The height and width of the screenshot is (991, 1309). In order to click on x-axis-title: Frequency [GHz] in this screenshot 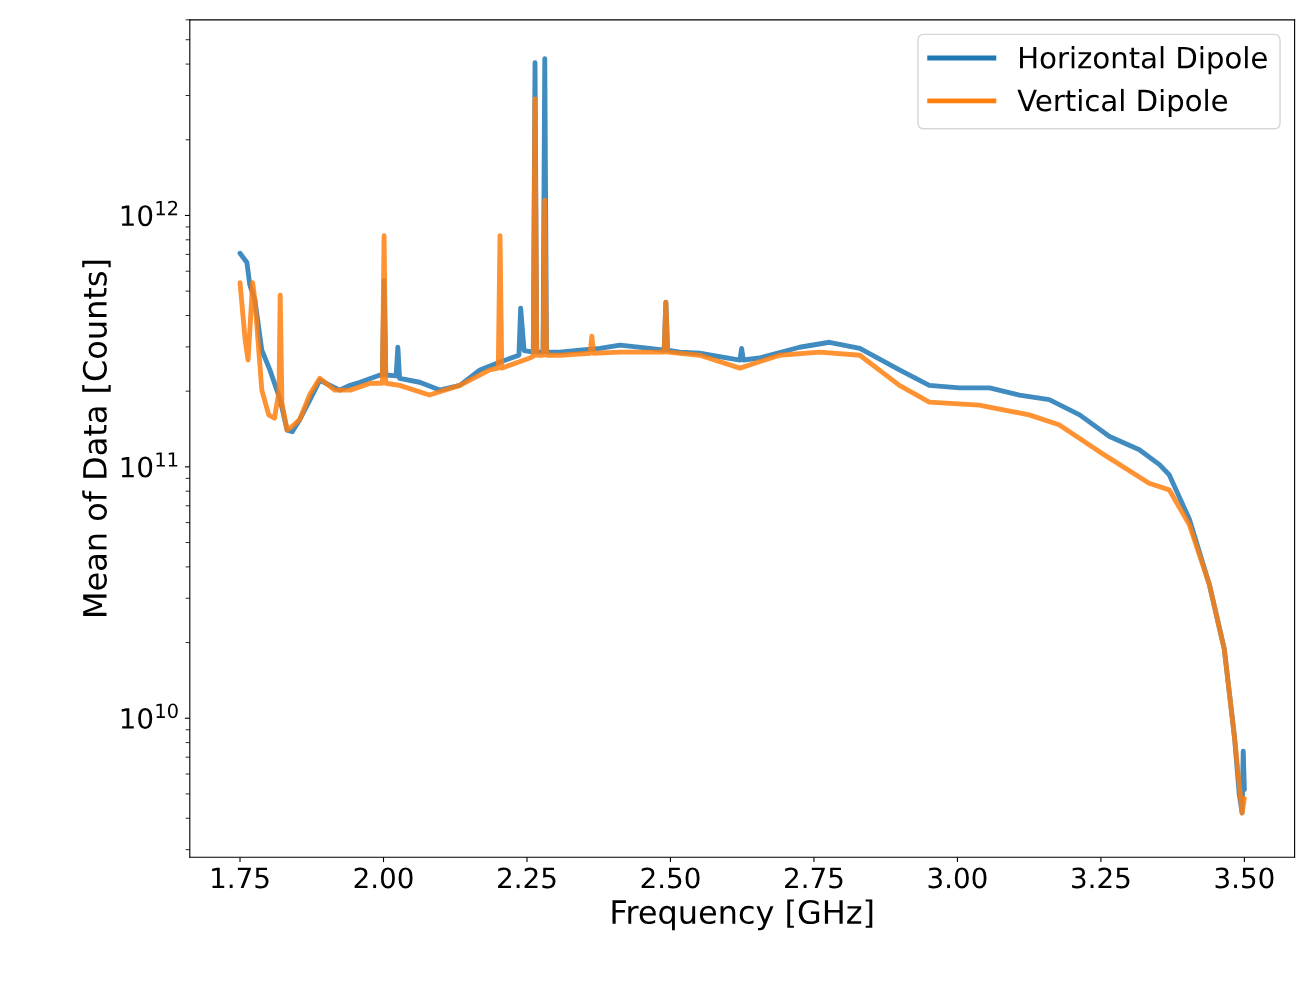, I will do `click(742, 915)`.